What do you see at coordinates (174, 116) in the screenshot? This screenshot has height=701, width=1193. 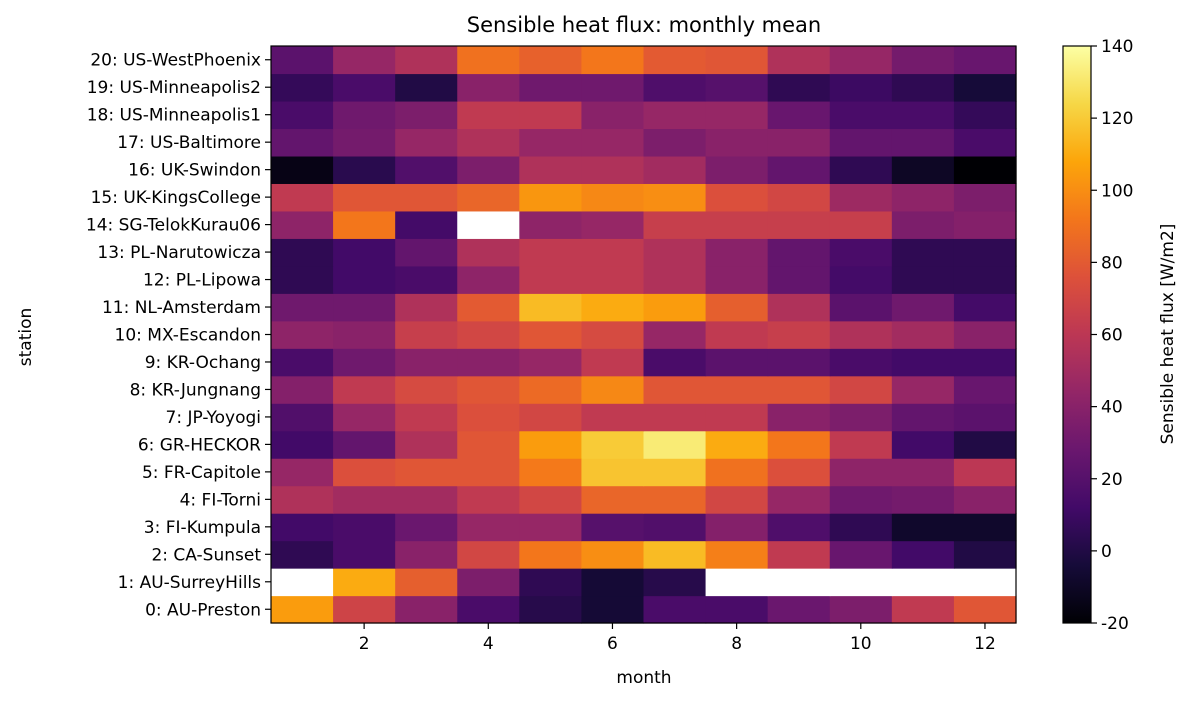 I see `y-tick-label: 18: US-Minneapolis1` at bounding box center [174, 116].